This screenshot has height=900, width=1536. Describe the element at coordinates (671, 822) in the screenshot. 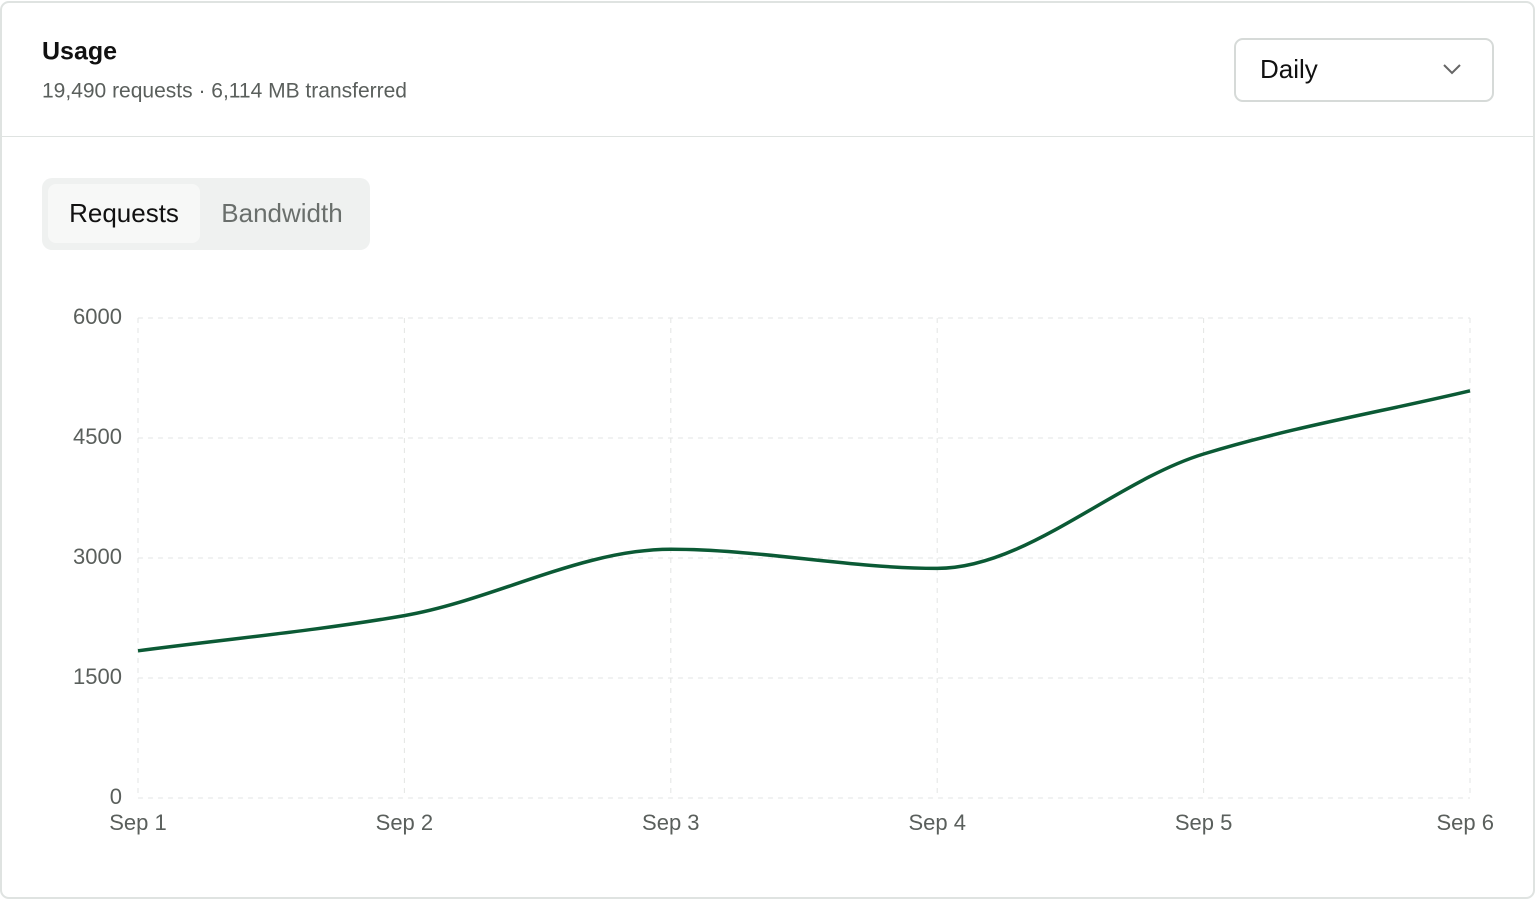

I see `x-tick-label: Sep 3` at that location.